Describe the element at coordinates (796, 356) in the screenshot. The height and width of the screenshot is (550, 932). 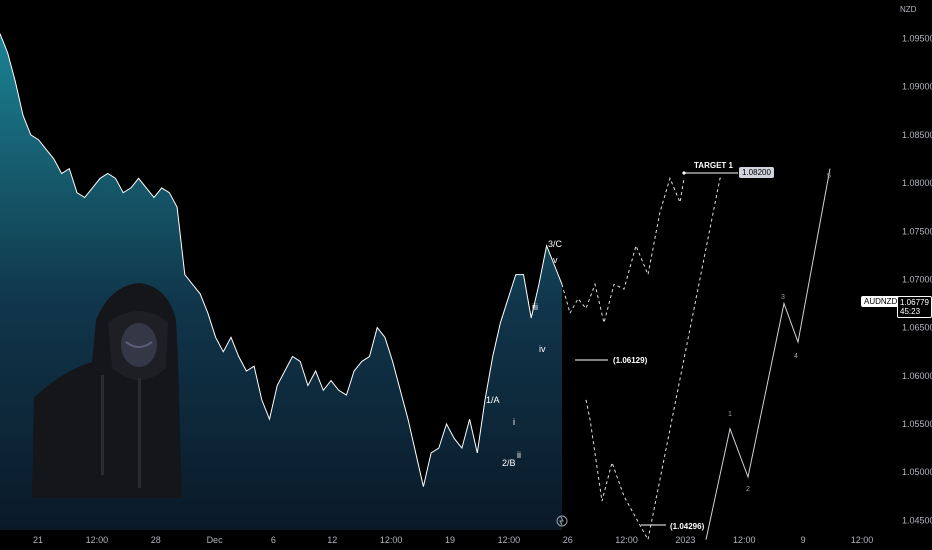
I see `projection-label-4: 4` at that location.